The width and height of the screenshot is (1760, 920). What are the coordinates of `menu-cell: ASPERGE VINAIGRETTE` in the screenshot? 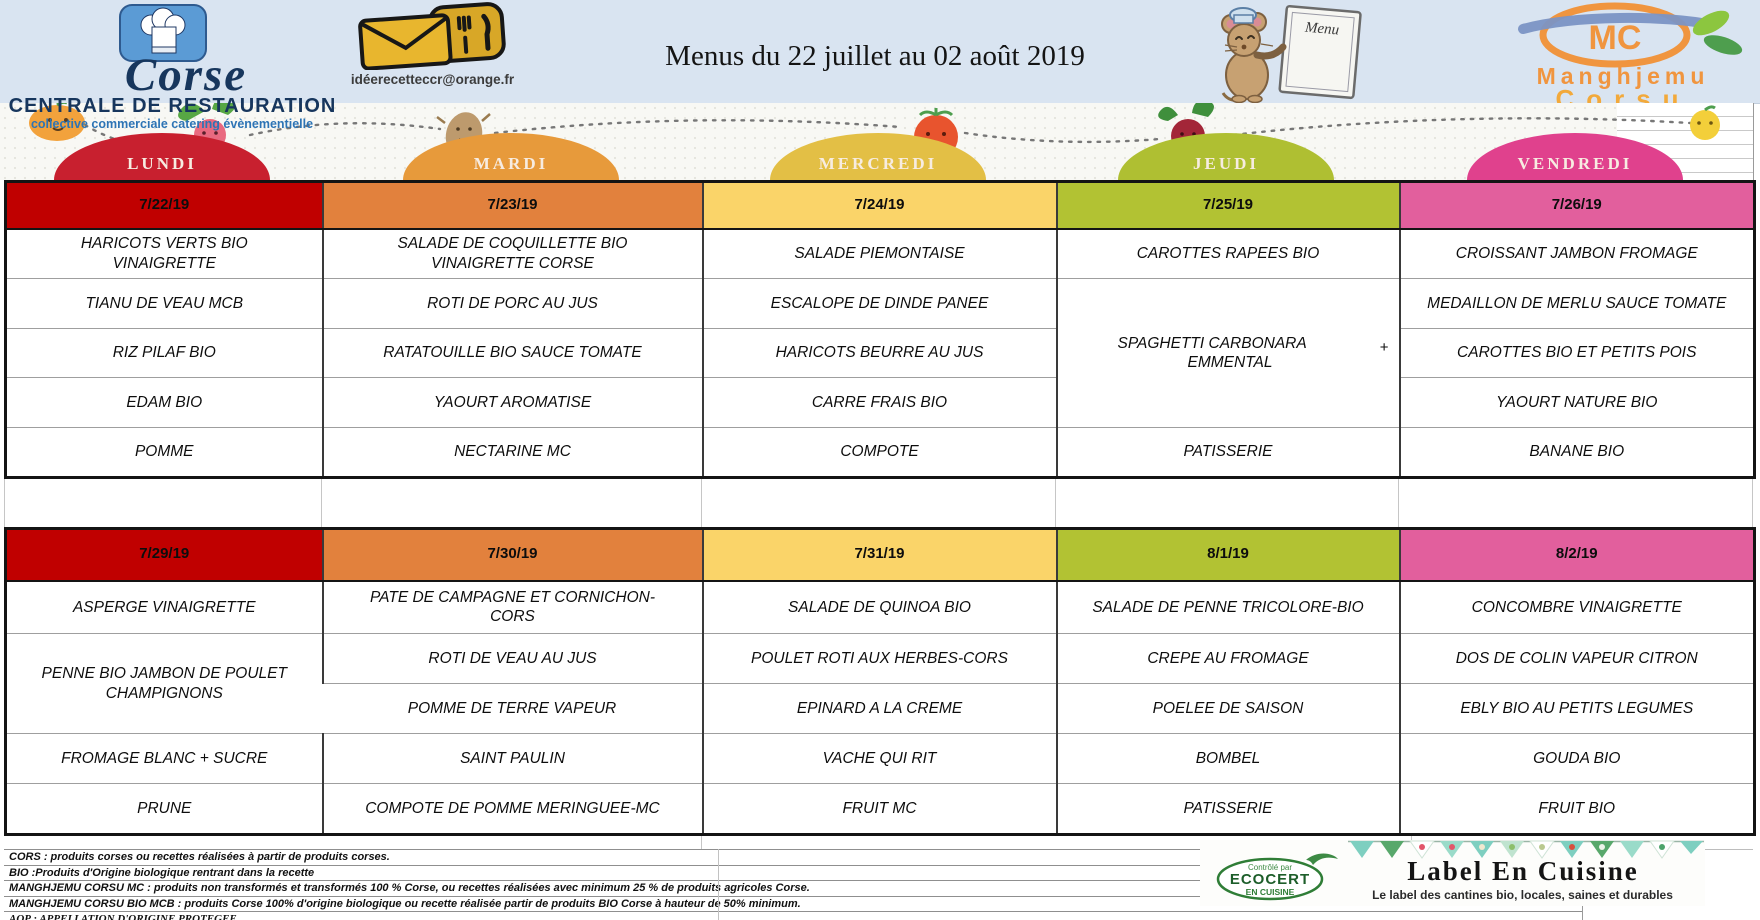 It's located at (164, 607).